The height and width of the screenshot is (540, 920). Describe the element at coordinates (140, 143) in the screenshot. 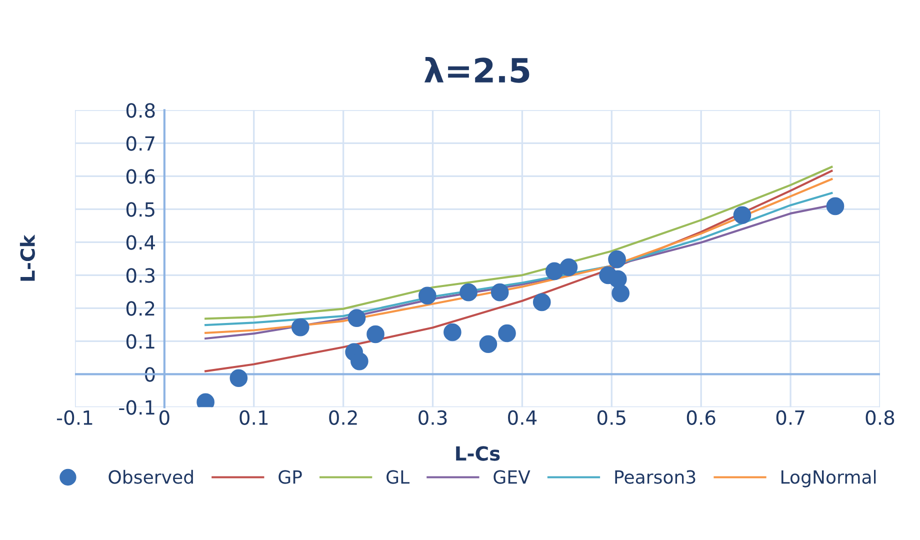

I see `y-tick-label: 0.7` at that location.